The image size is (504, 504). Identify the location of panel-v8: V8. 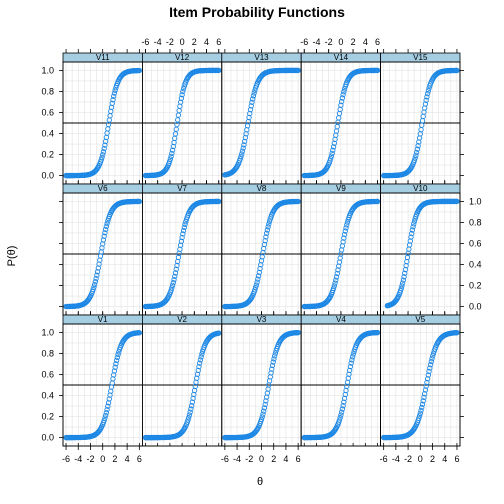
(261, 248).